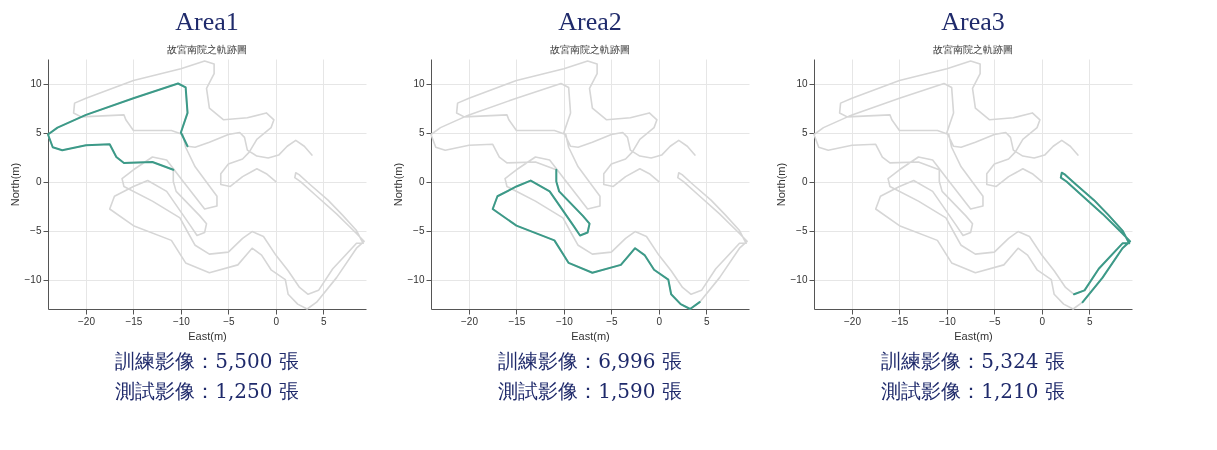  I want to click on chart-title: Area3, so click(973, 21).